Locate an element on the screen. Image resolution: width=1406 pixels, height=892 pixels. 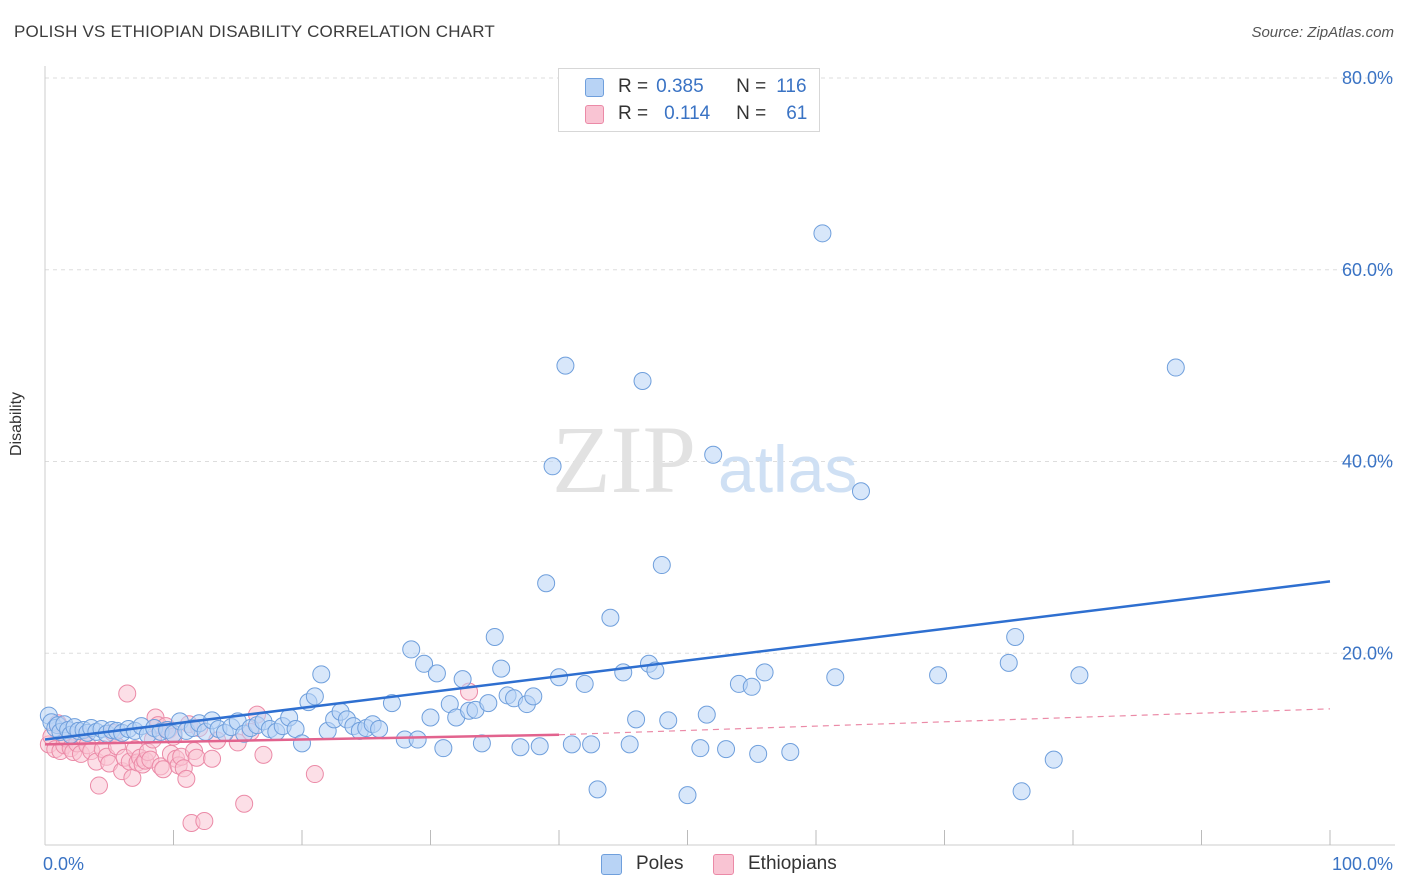
y-tick-label: 40.0% is located at coordinates (1367, 462).